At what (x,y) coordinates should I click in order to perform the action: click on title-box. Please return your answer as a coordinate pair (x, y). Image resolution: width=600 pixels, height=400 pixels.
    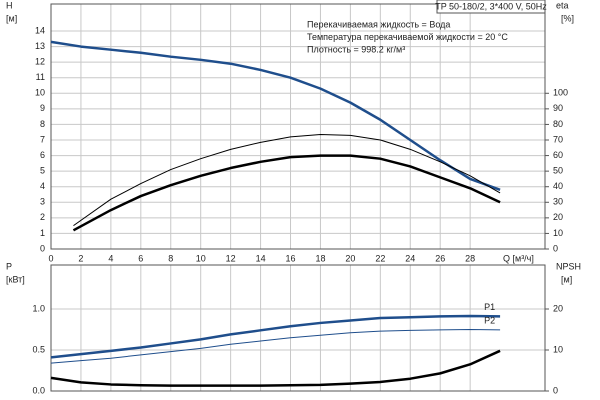
    Looking at the image, I should click on (491, 7).